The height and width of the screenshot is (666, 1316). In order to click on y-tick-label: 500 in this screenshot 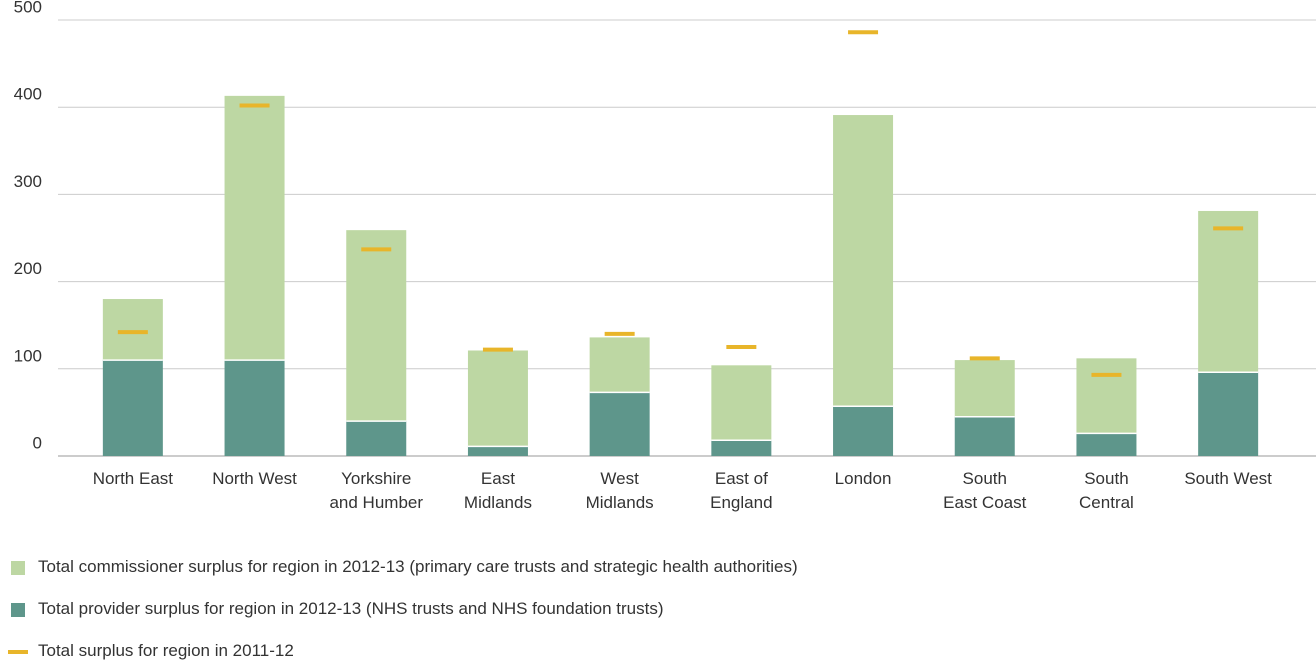, I will do `click(28, 8)`.